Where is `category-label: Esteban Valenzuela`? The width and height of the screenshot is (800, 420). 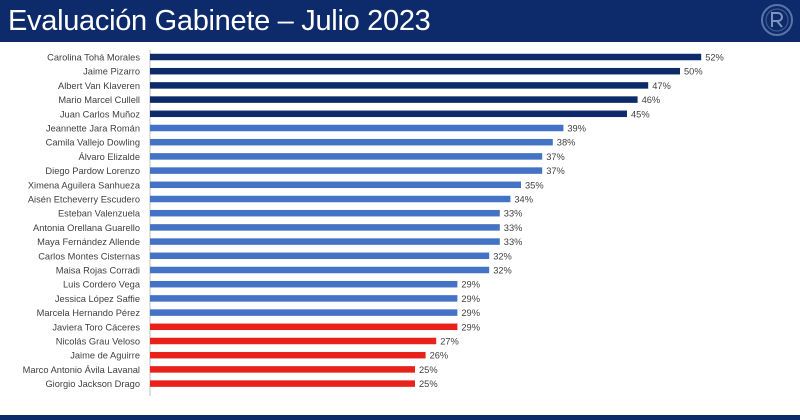 category-label: Esteban Valenzuela is located at coordinates (99, 214).